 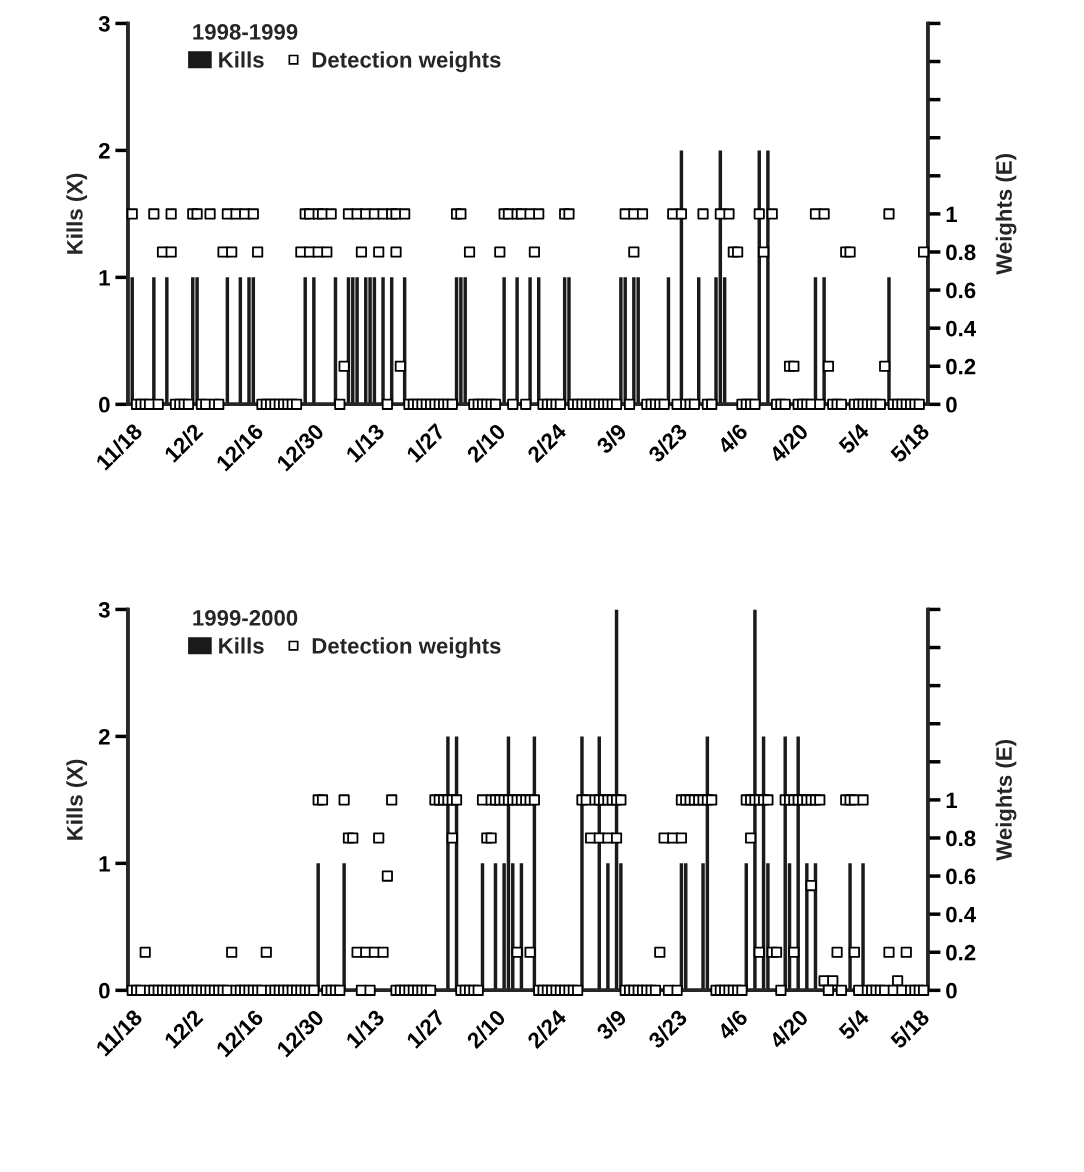 What do you see at coordinates (245, 32) in the screenshot?
I see `chart-title: 1998-1999` at bounding box center [245, 32].